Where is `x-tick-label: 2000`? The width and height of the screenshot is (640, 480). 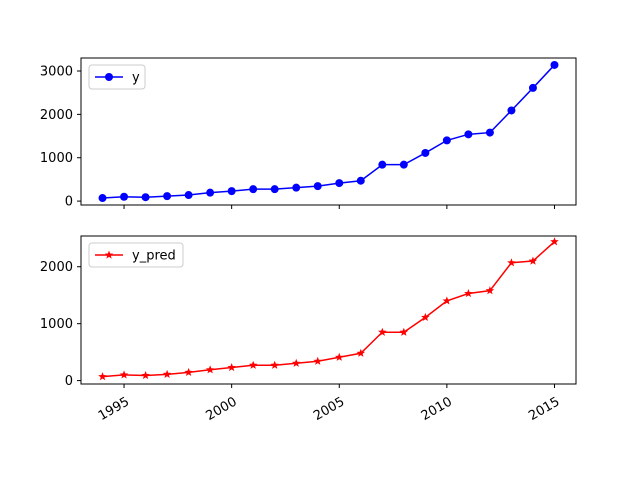
x-tick-label: 2000 is located at coordinates (221, 409).